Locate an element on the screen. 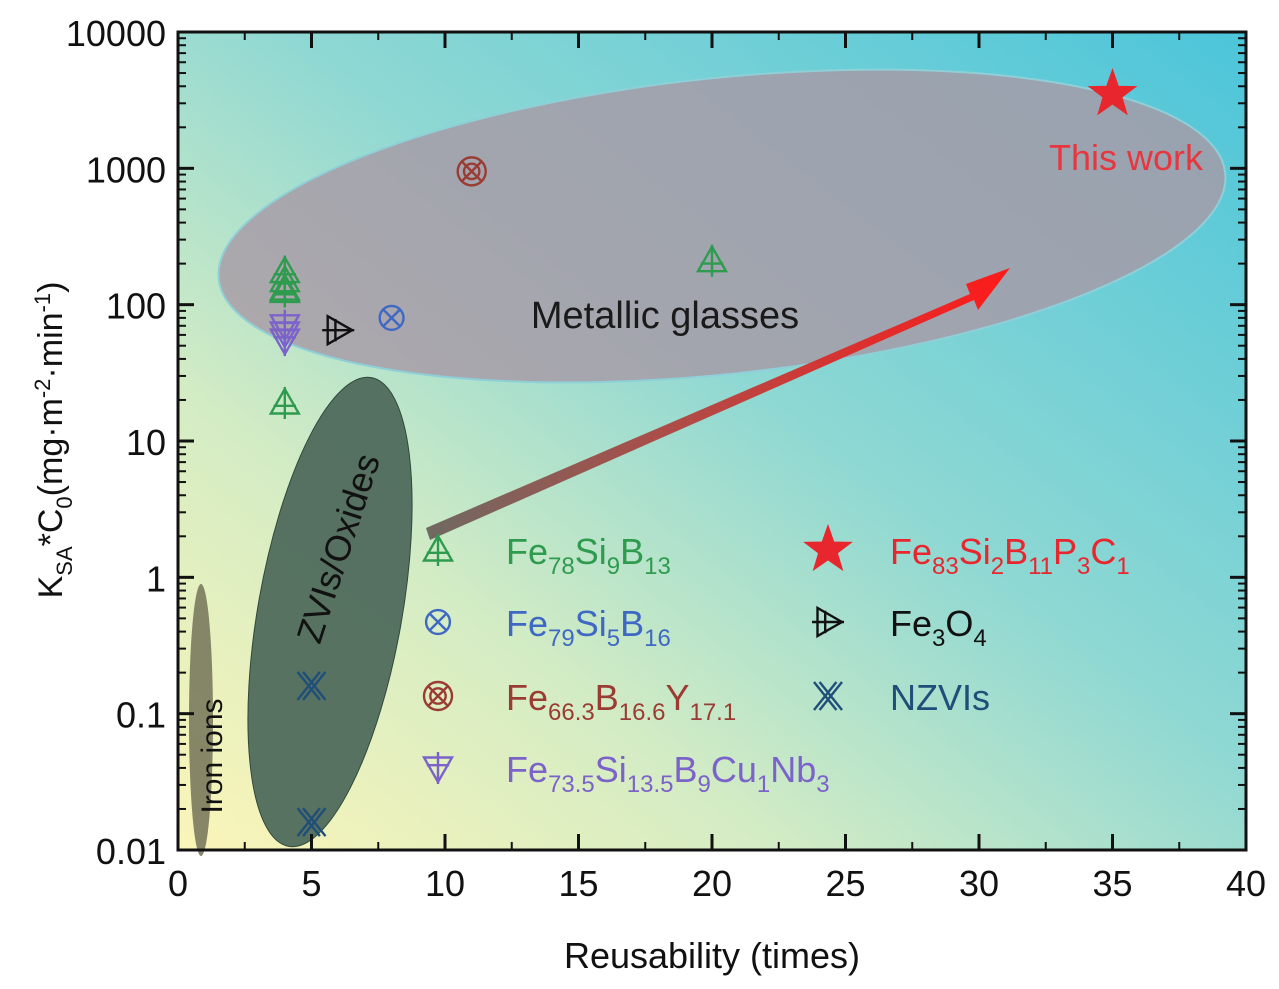 The width and height of the screenshot is (1279, 989). region-label-iron-ions: Iron ions is located at coordinates (212, 755).